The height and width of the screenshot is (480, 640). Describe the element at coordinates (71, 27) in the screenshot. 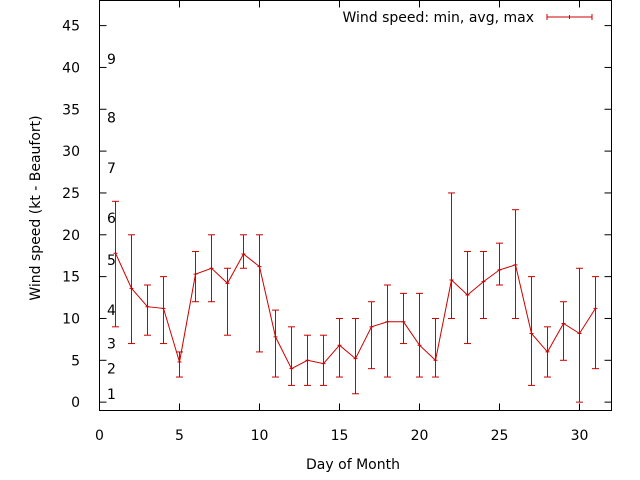

I see `y-tick-label: 45` at that location.